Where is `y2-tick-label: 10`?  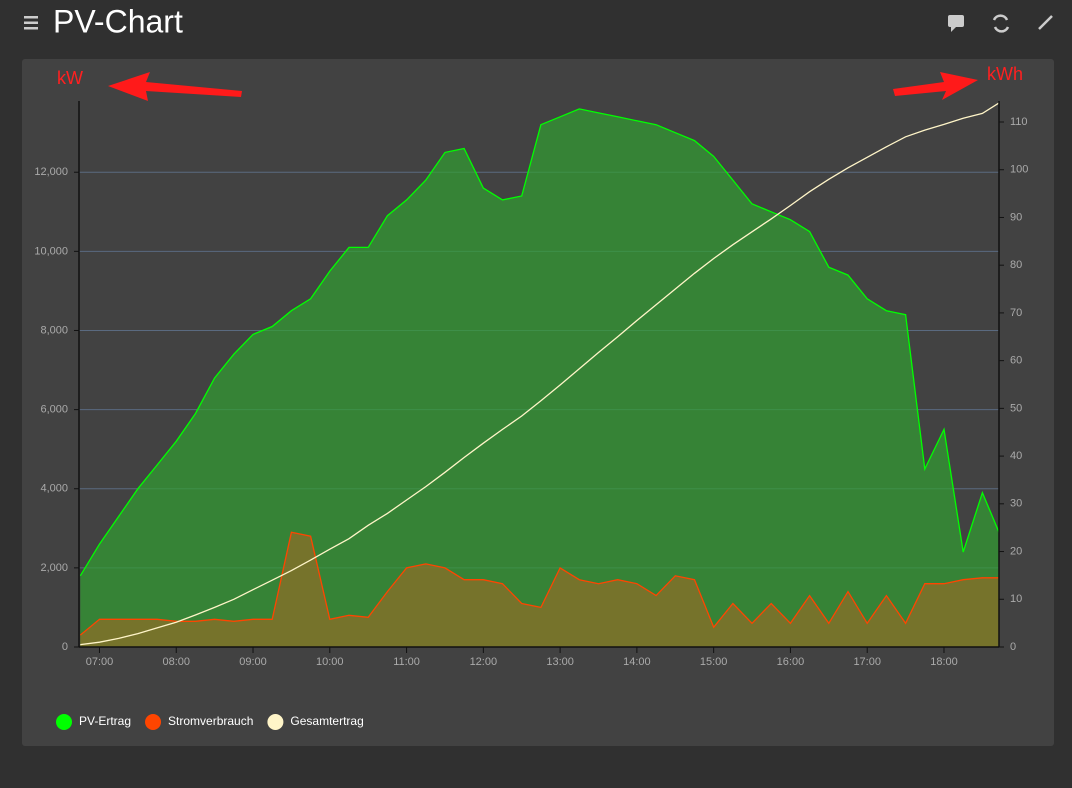 y2-tick-label: 10 is located at coordinates (1016, 599).